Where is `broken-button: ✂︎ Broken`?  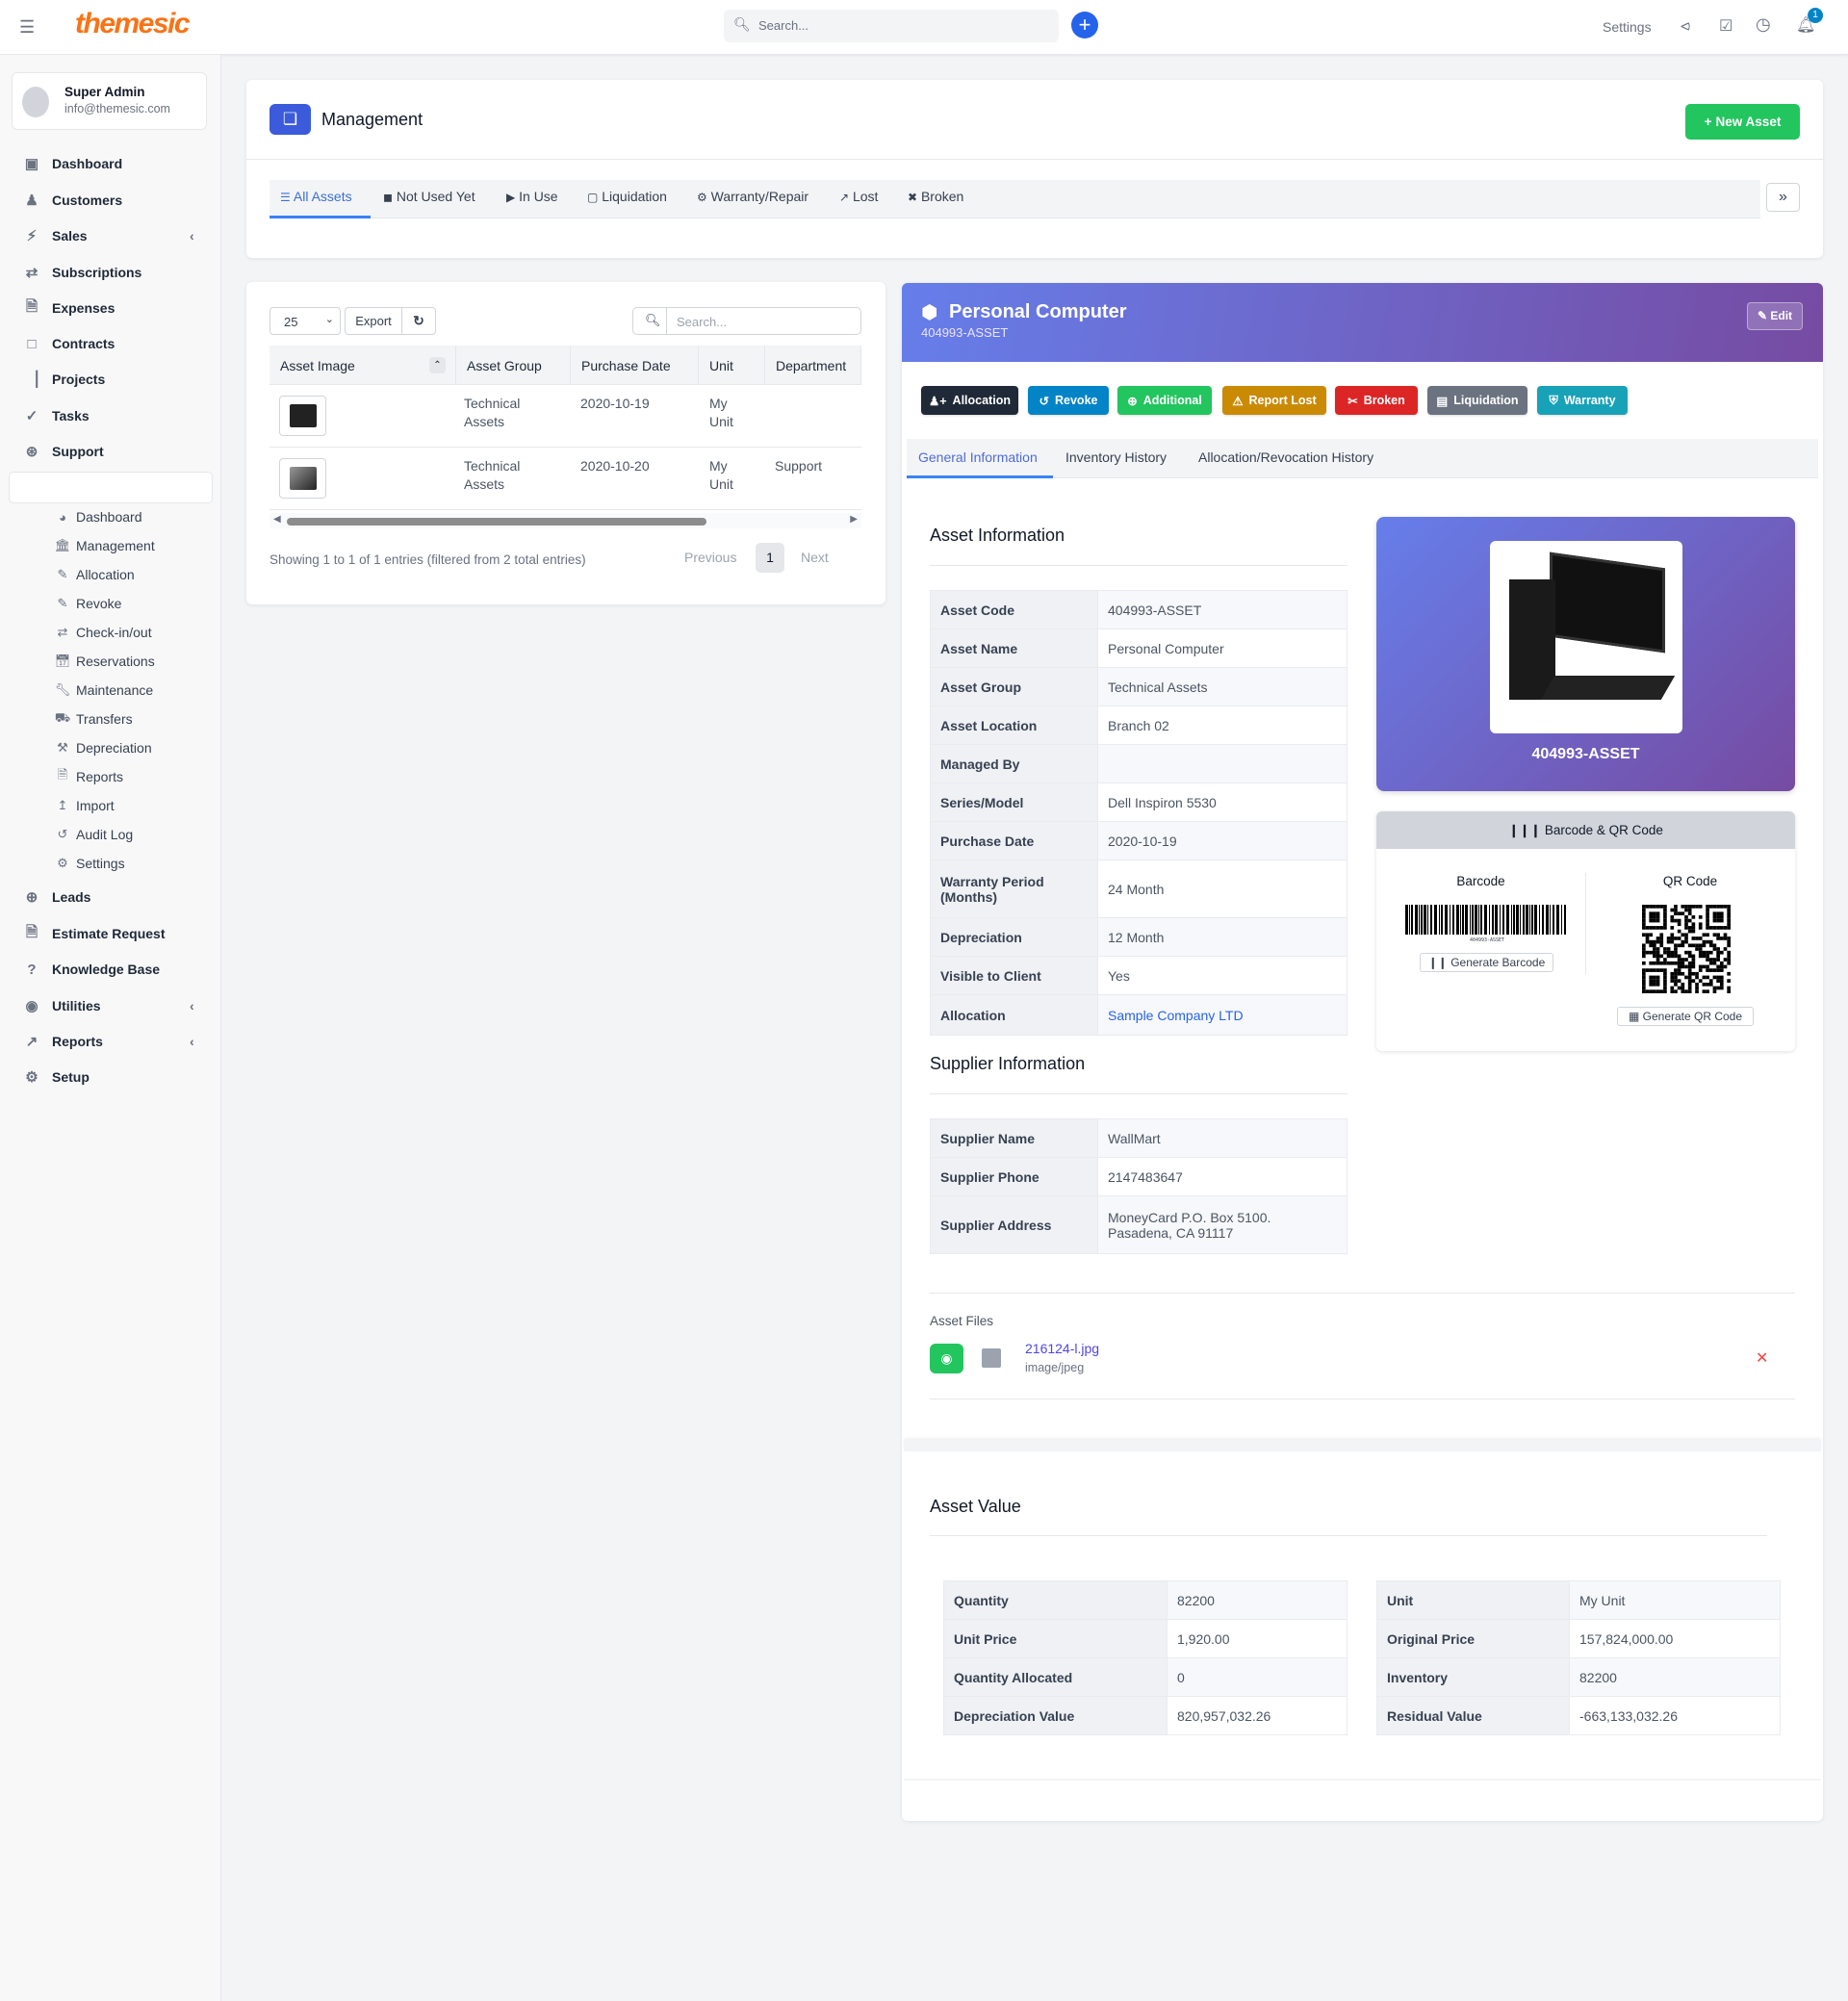
broken-button: ✂︎ Broken is located at coordinates (1376, 400).